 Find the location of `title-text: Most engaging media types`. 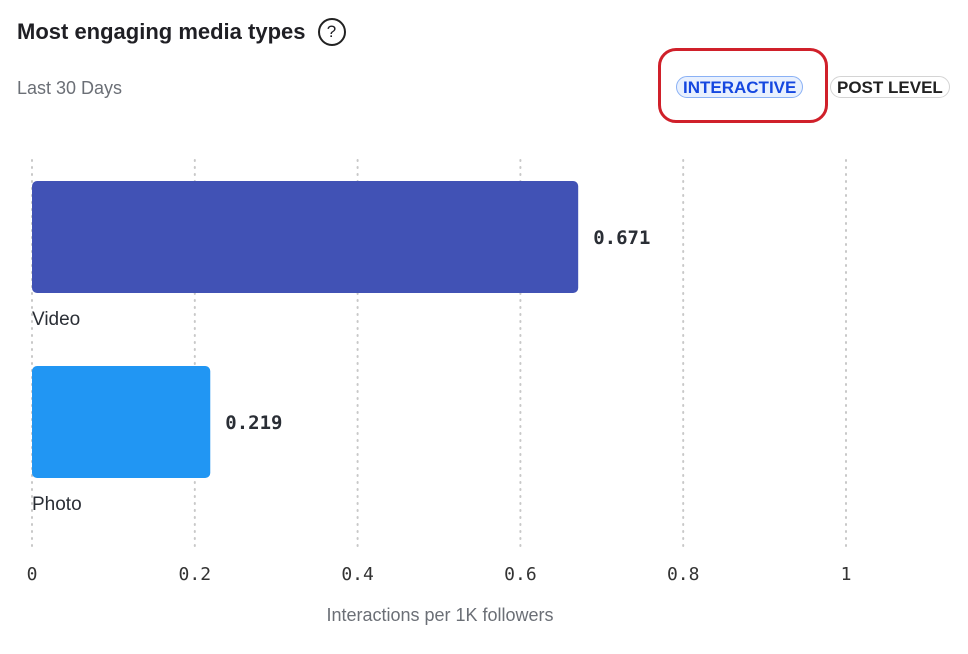

title-text: Most engaging media types is located at coordinates (161, 31).